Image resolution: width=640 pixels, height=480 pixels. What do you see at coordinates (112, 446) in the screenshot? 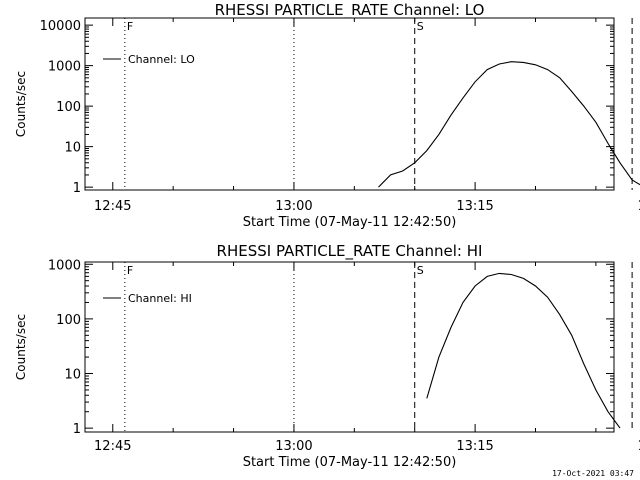
I see `panel-2-x-tick-label: 12:45` at bounding box center [112, 446].